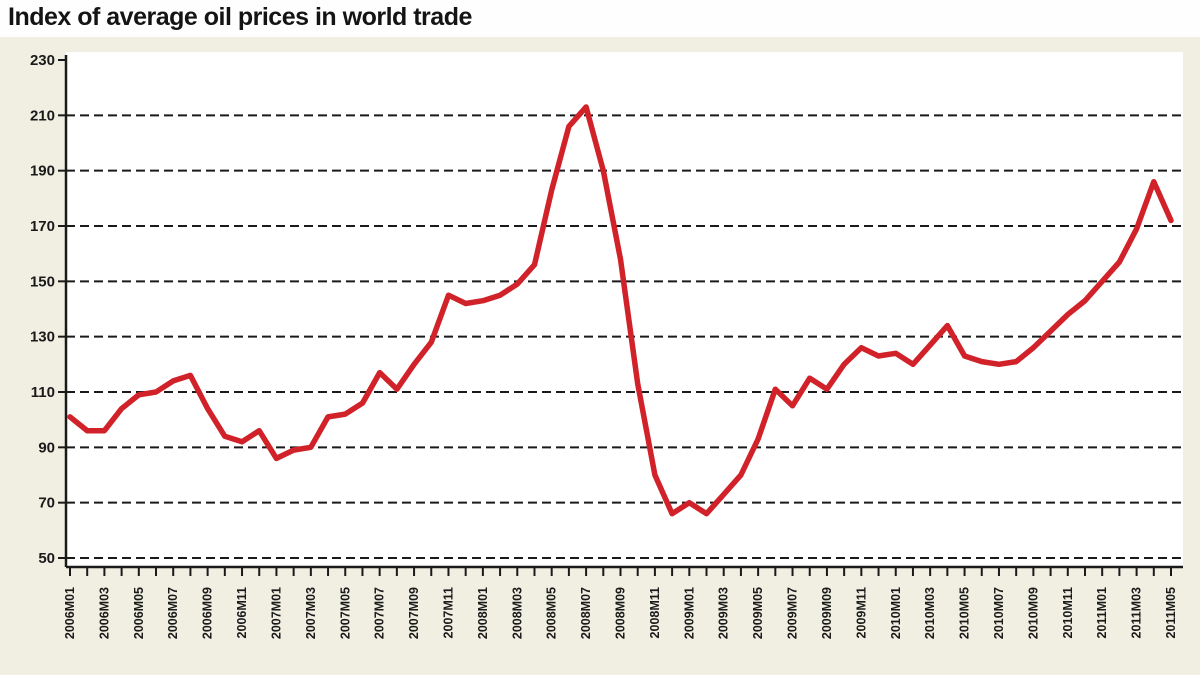 Image resolution: width=1200 pixels, height=675 pixels. What do you see at coordinates (1171, 612) in the screenshot?
I see `x-tick-label: 2011M05` at bounding box center [1171, 612].